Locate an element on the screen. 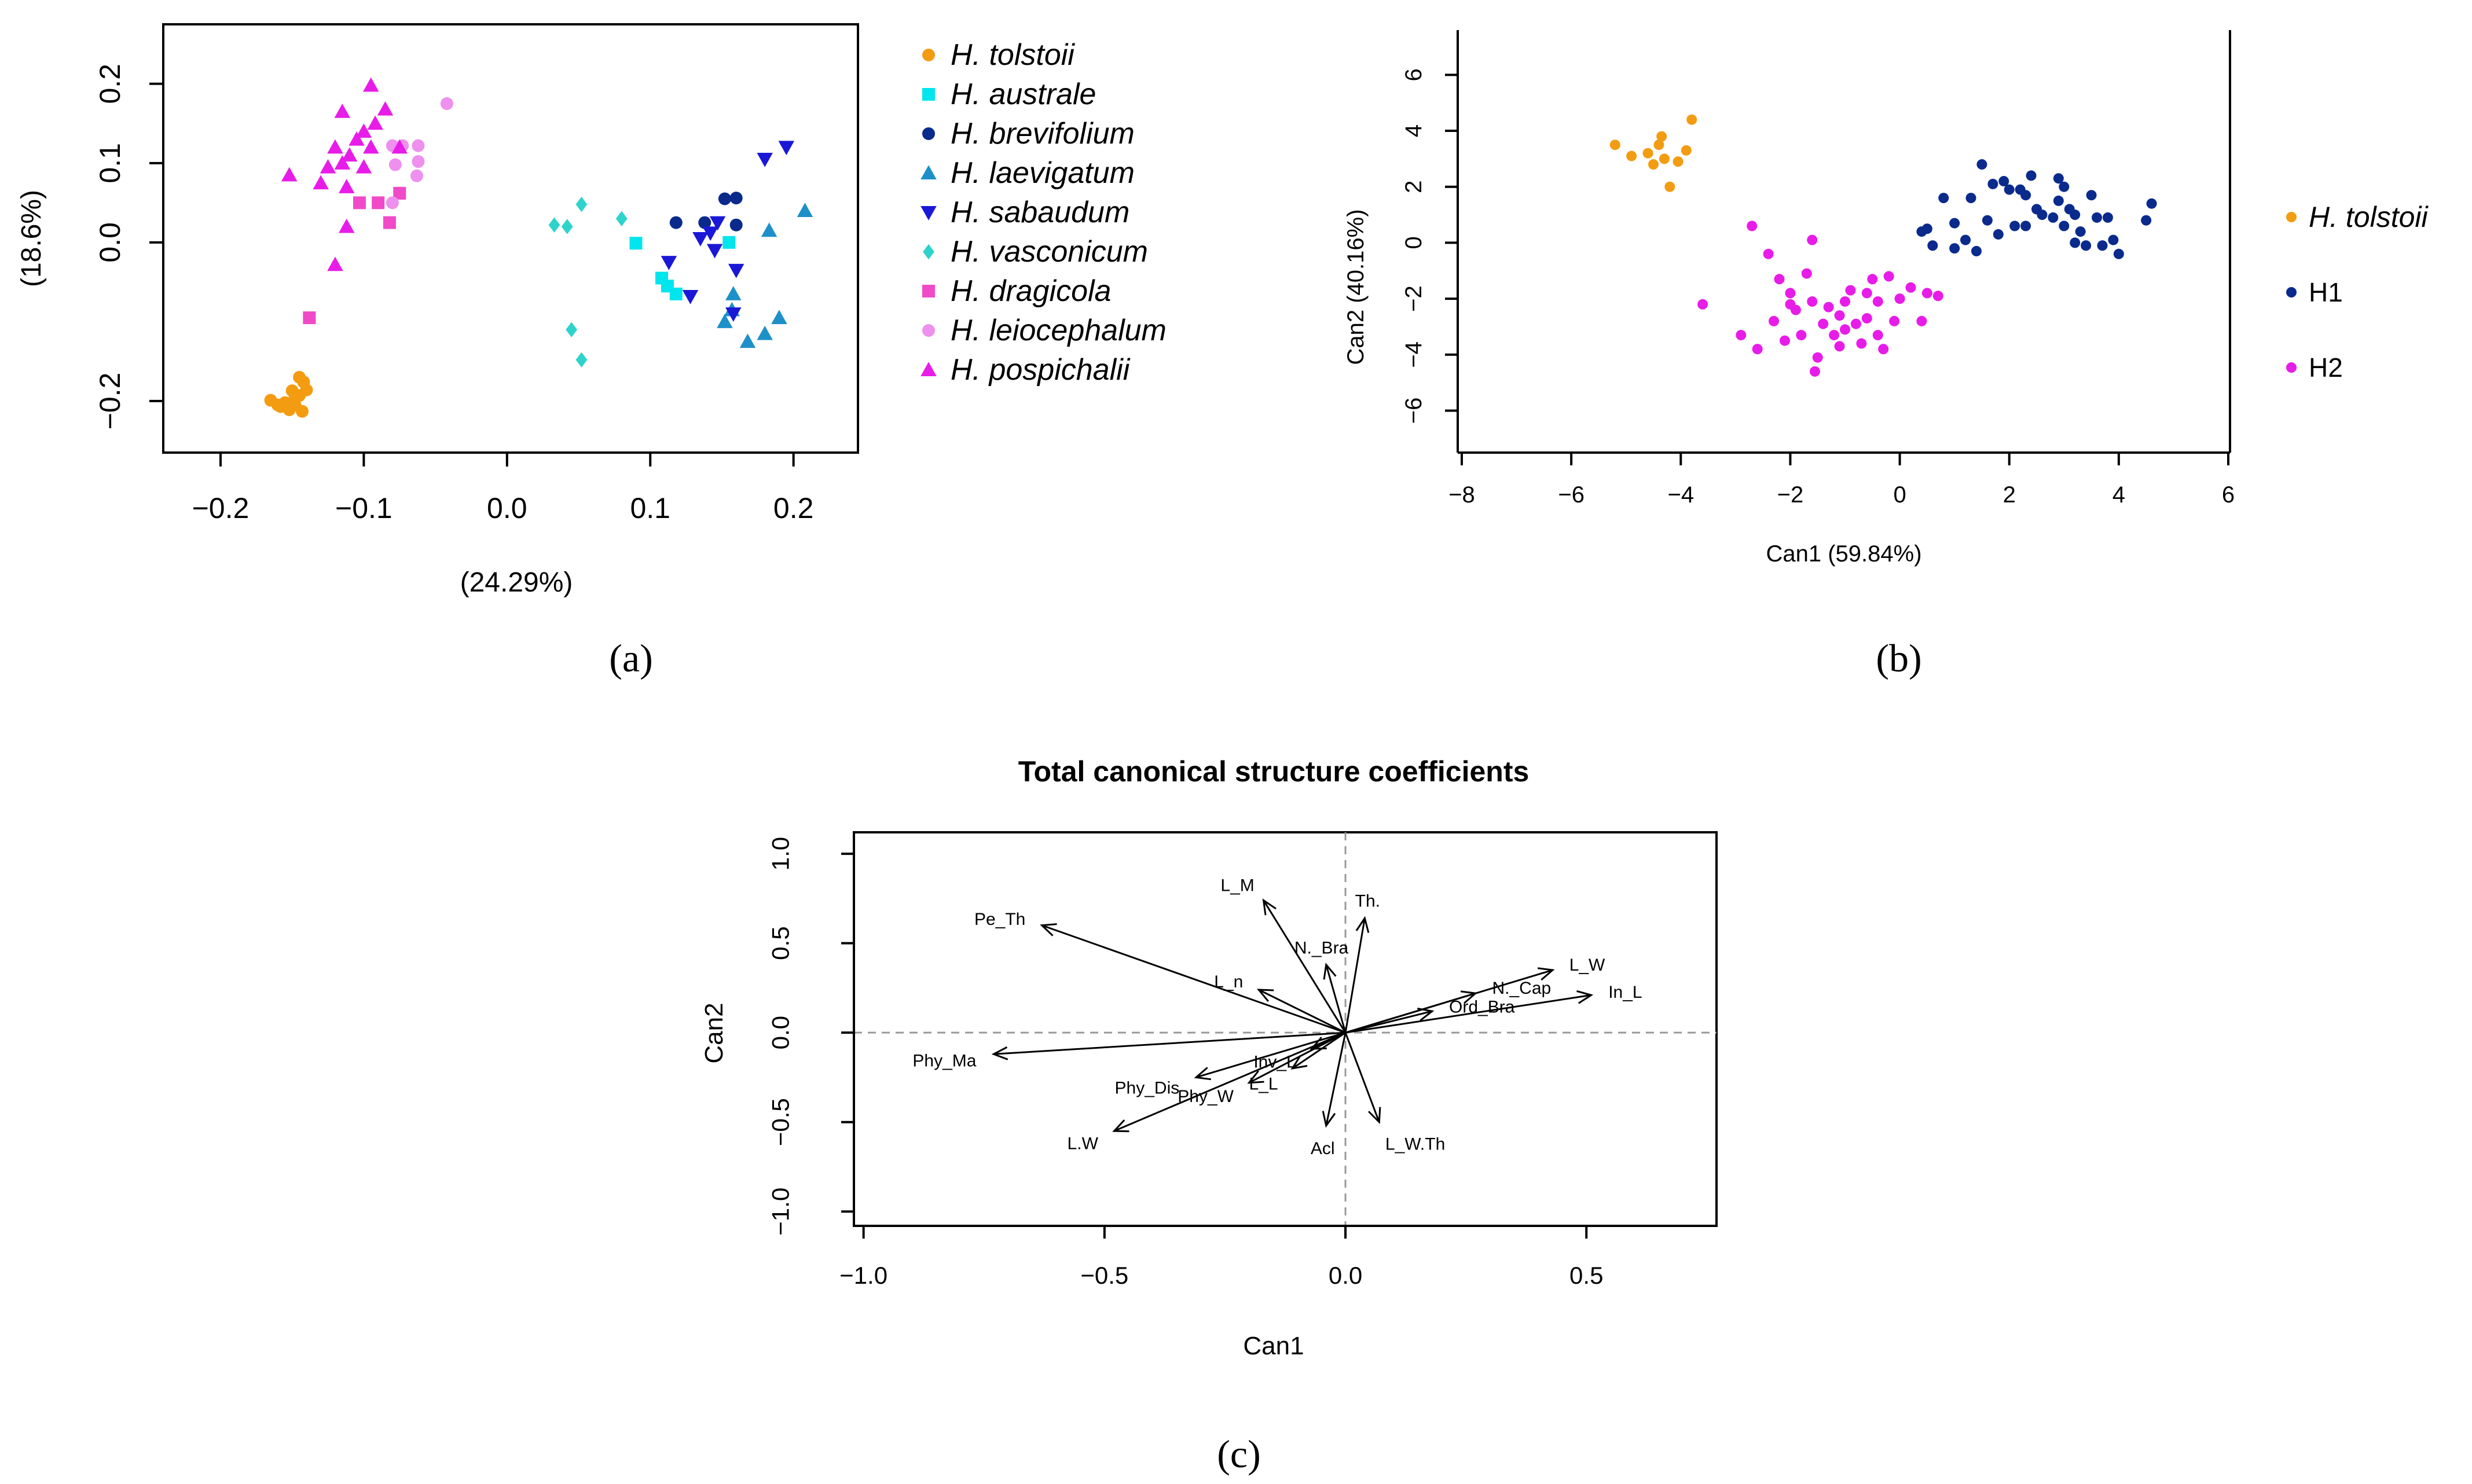  panel-b-y-label: Can2 (40.16%) is located at coordinates (1356, 287).